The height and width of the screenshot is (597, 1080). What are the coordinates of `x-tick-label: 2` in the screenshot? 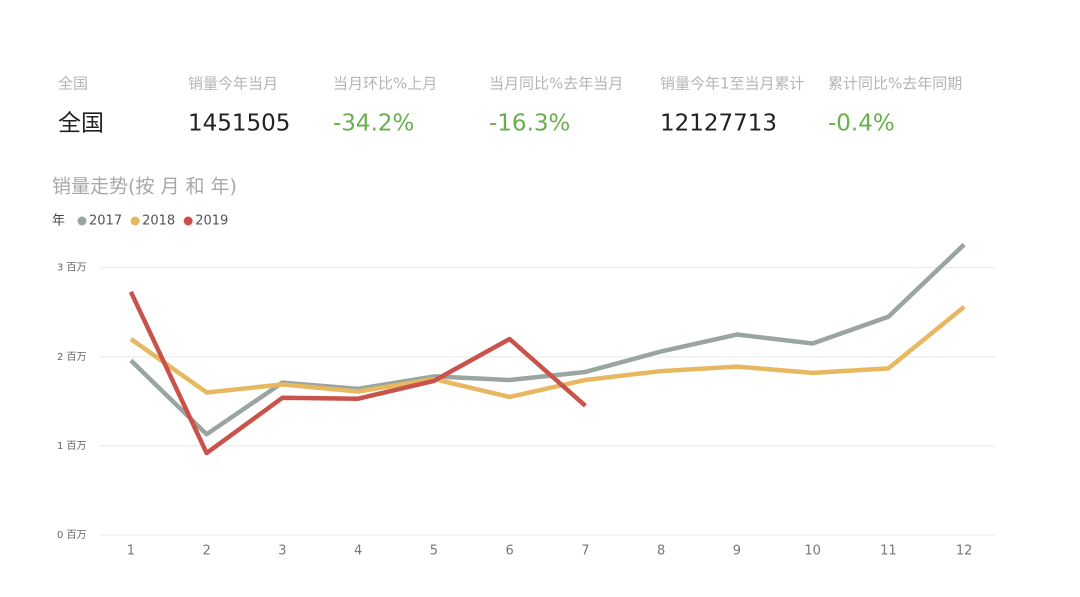 It's located at (206, 551).